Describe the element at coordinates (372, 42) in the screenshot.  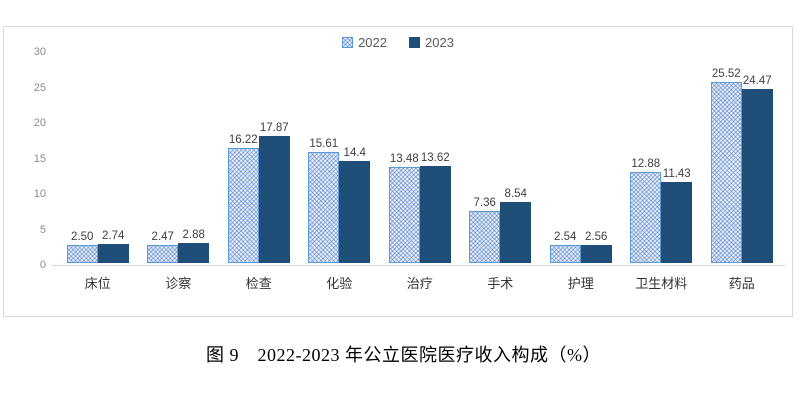
I see `legend-label-2022: 2022` at that location.